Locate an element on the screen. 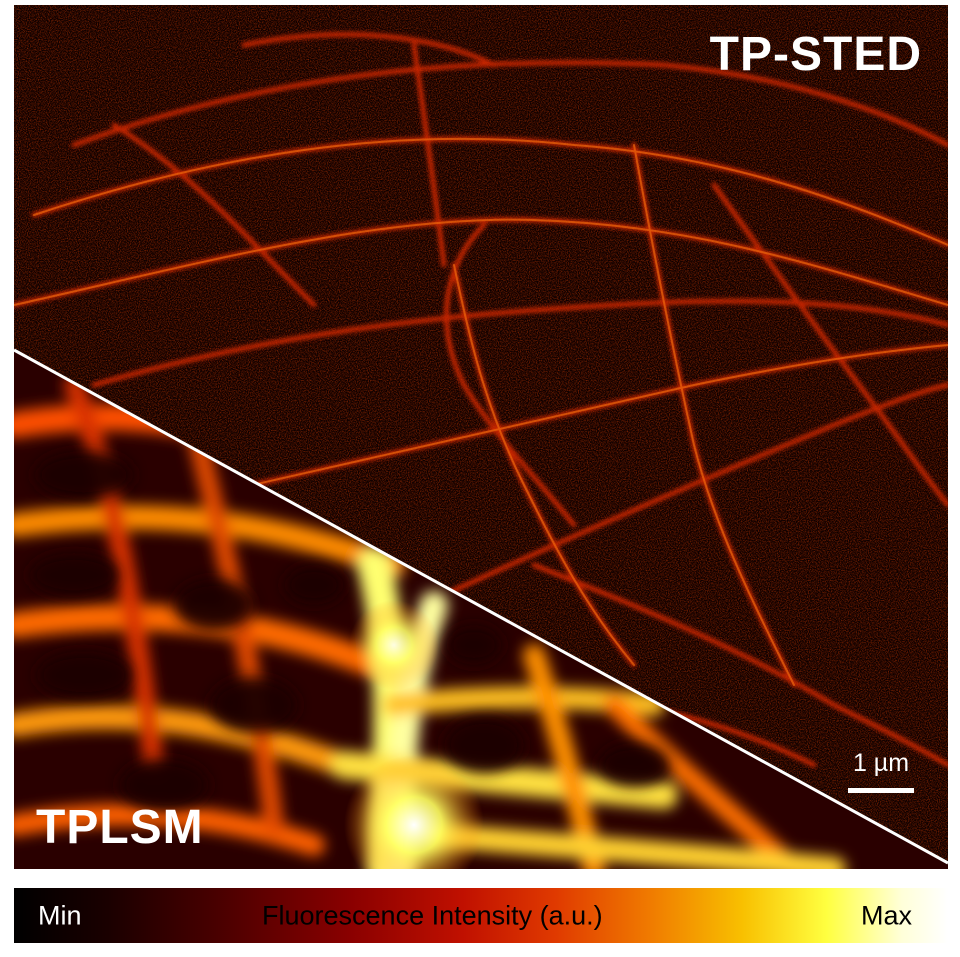 The image size is (960, 957). intensity-colorbar: Min Fluorescence Intensity (a.u.) Max is located at coordinates (481, 915).